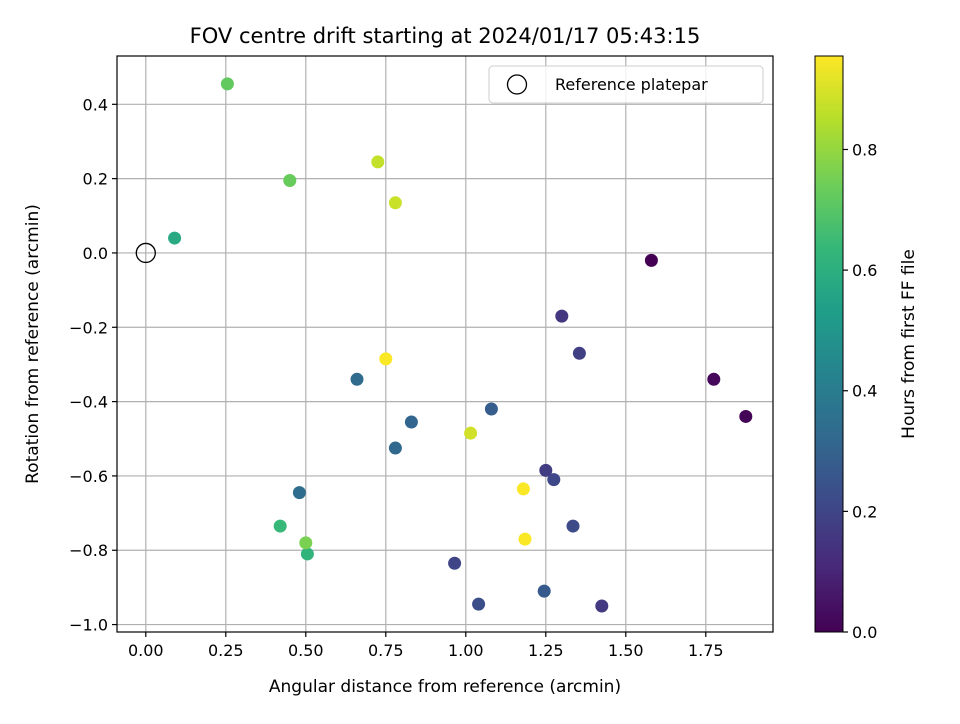 This screenshot has width=960, height=724. I want to click on y-tick-label: −0.2, so click(88, 327).